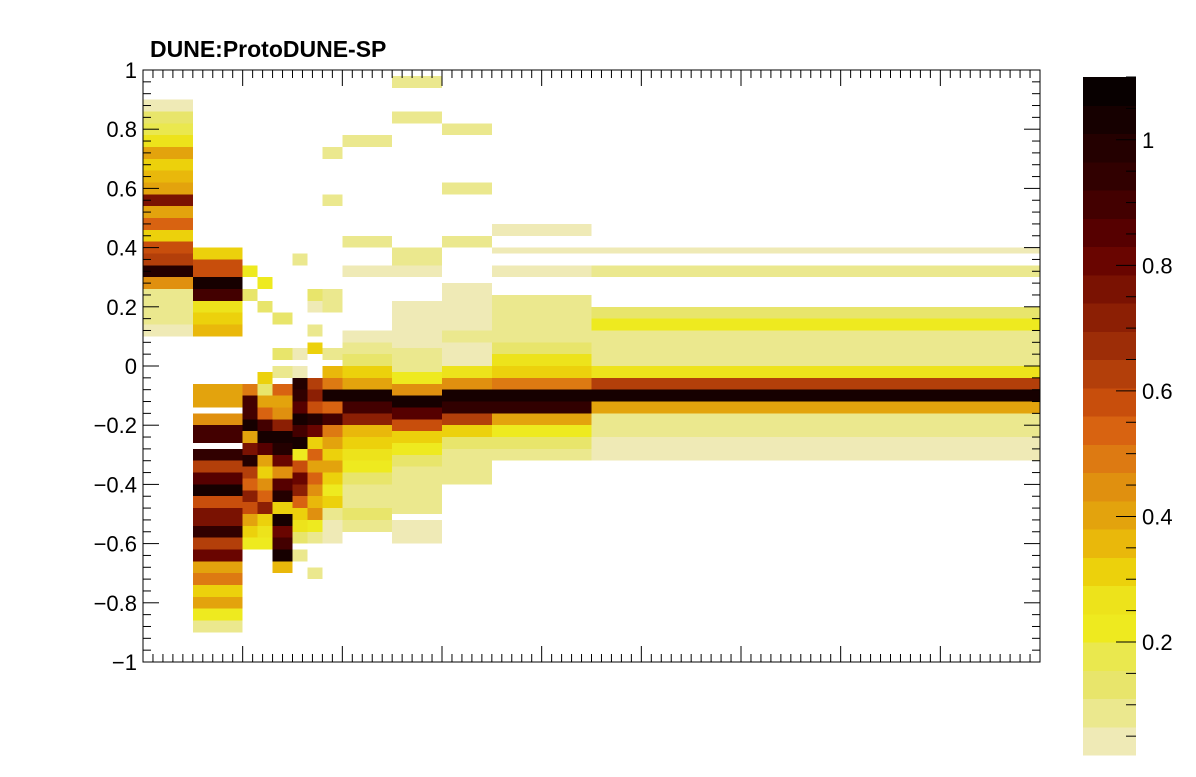  What do you see at coordinates (115, 484) in the screenshot?
I see `y-tick-label: −0.4` at bounding box center [115, 484].